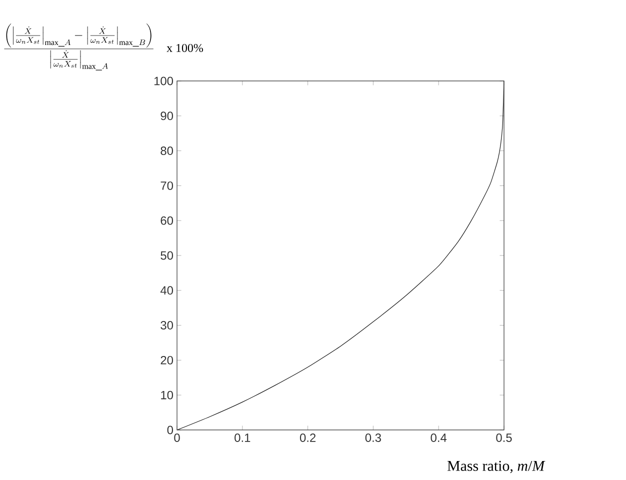  What do you see at coordinates (373, 438) in the screenshot?
I see `x-tick-label: 0.3` at bounding box center [373, 438].